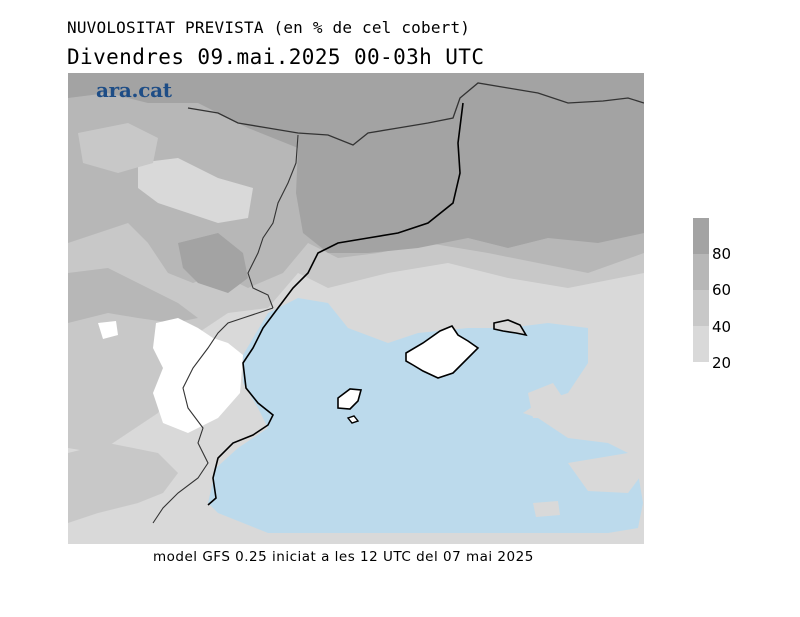  Describe the element at coordinates (276, 57) in the screenshot. I see `forecast-date: Divendres 09.mai.2025 00-03h UTC` at that location.